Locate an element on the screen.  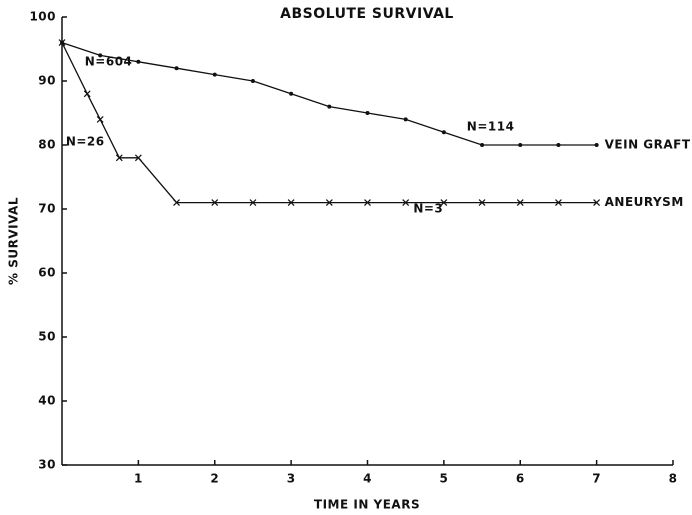
y-tick-label: 50 is located at coordinates (47, 337).